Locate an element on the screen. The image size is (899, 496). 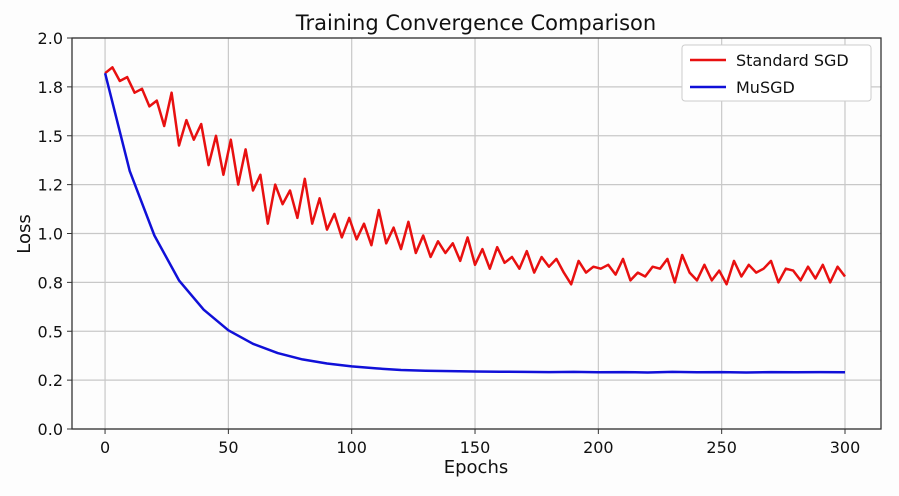
x-tick-label: 250 is located at coordinates (721, 447).